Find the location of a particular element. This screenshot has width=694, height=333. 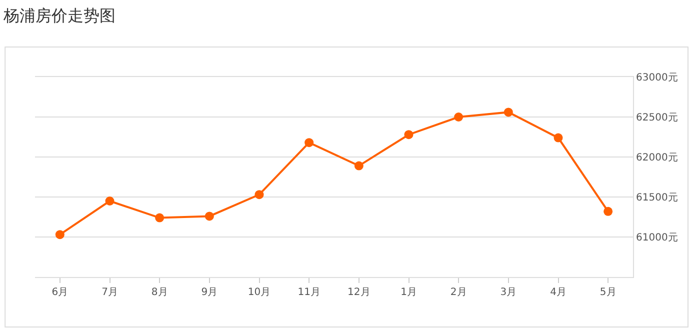

x-tick-label: 5月 is located at coordinates (608, 292).